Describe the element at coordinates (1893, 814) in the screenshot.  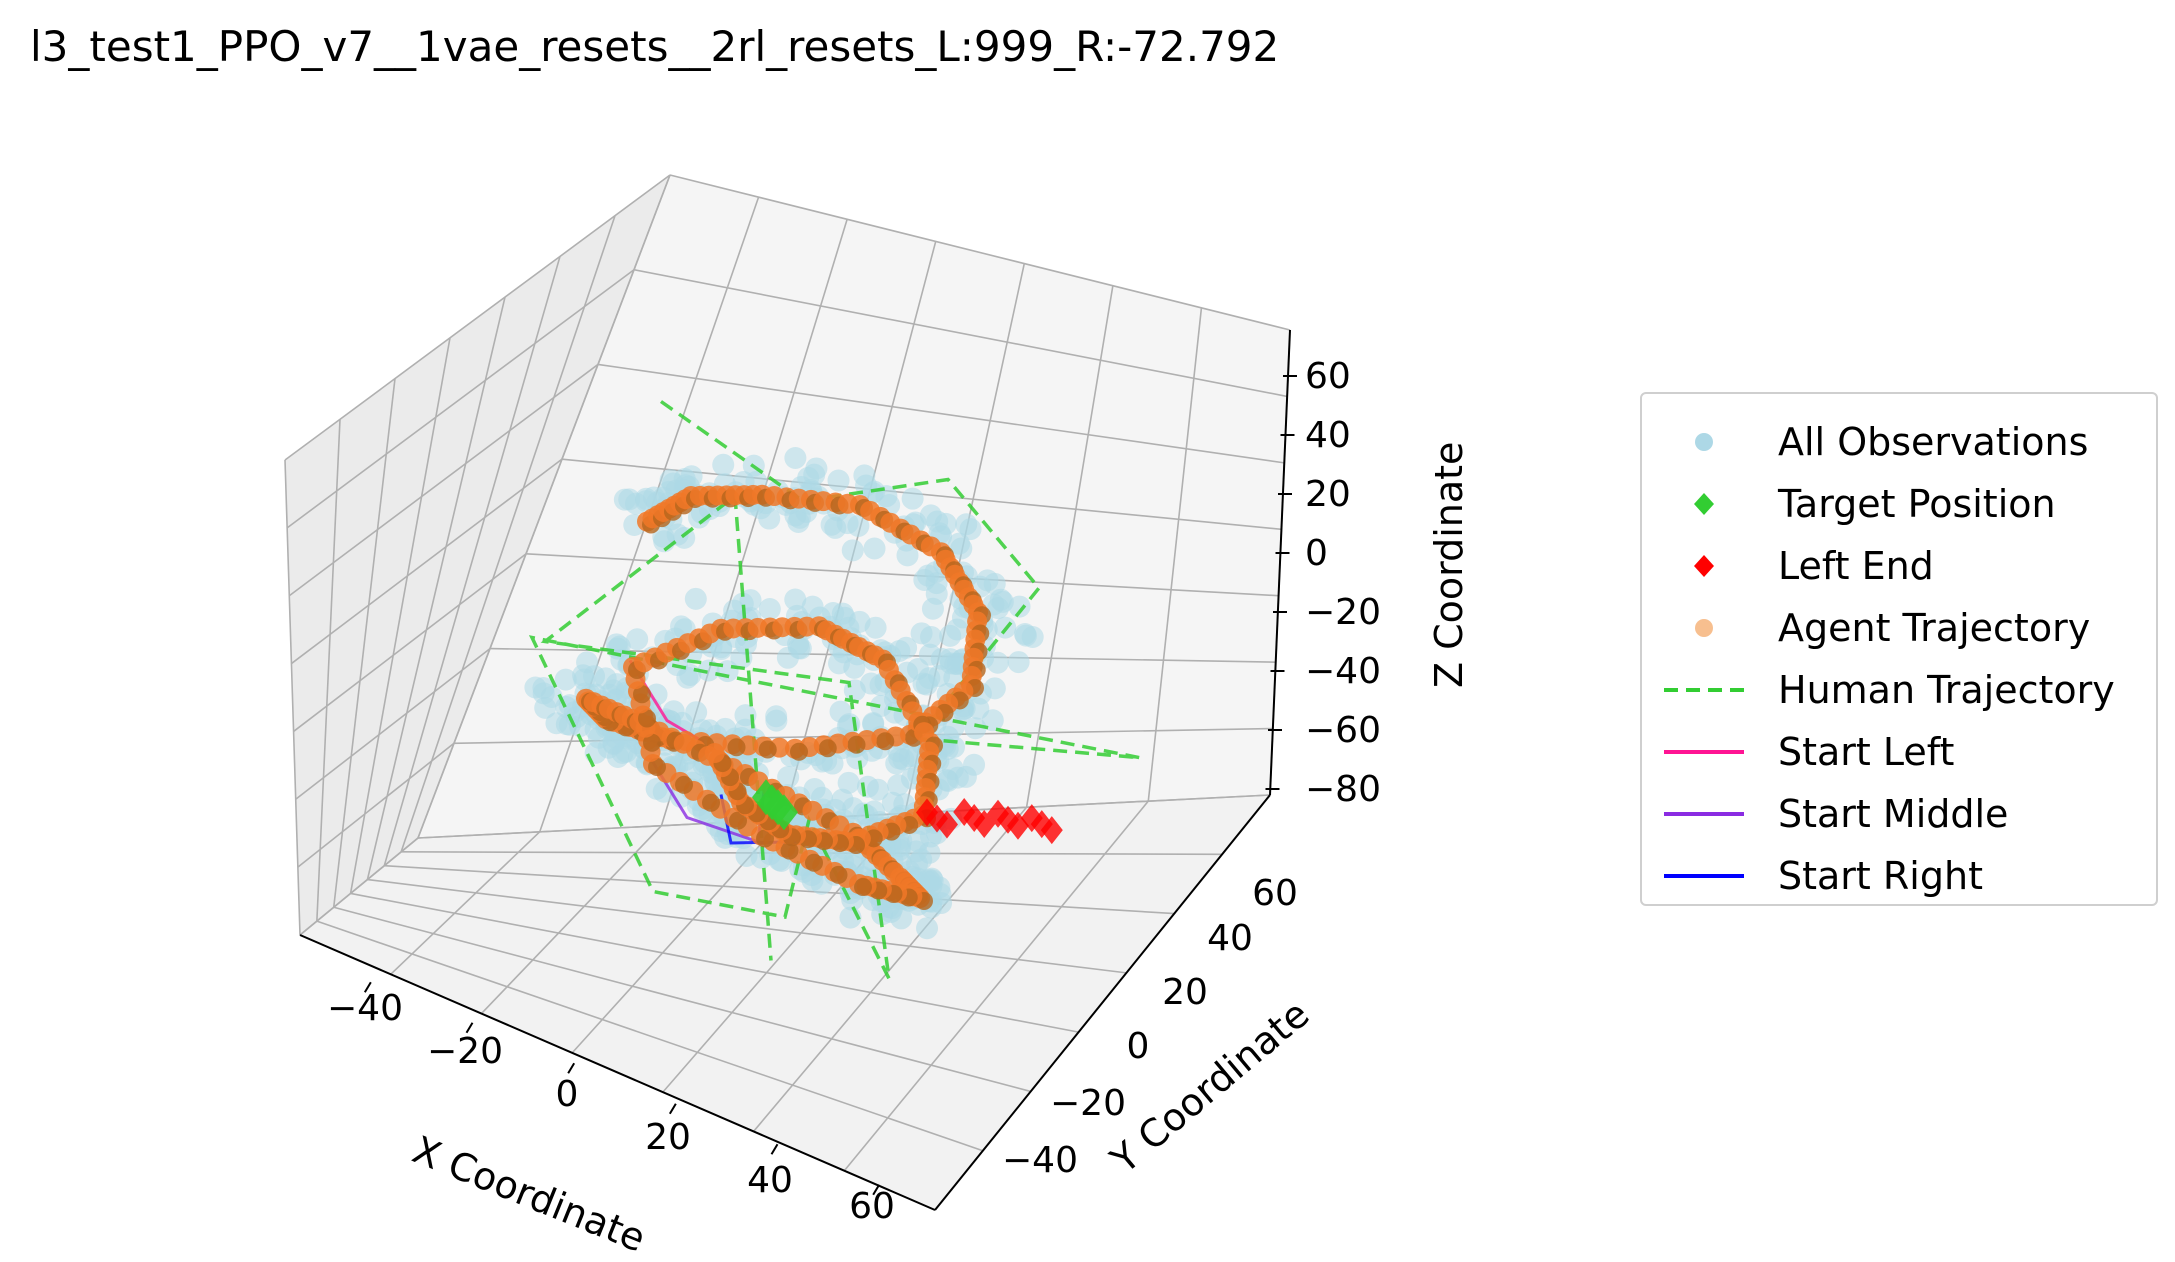
I see `legend-label: Start Middle` at that location.